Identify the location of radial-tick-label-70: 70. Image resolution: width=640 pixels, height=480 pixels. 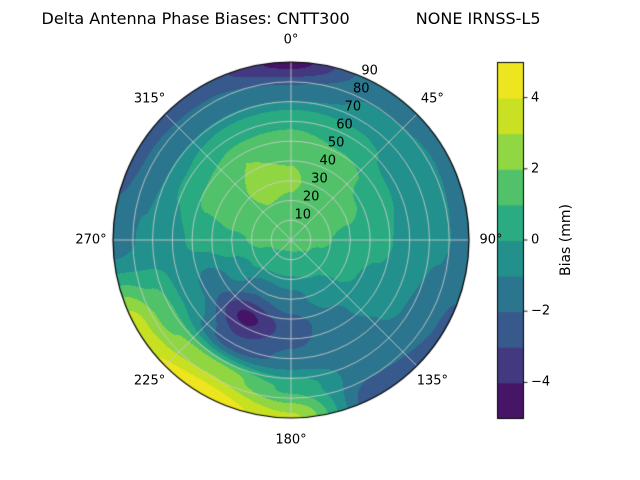
(353, 107).